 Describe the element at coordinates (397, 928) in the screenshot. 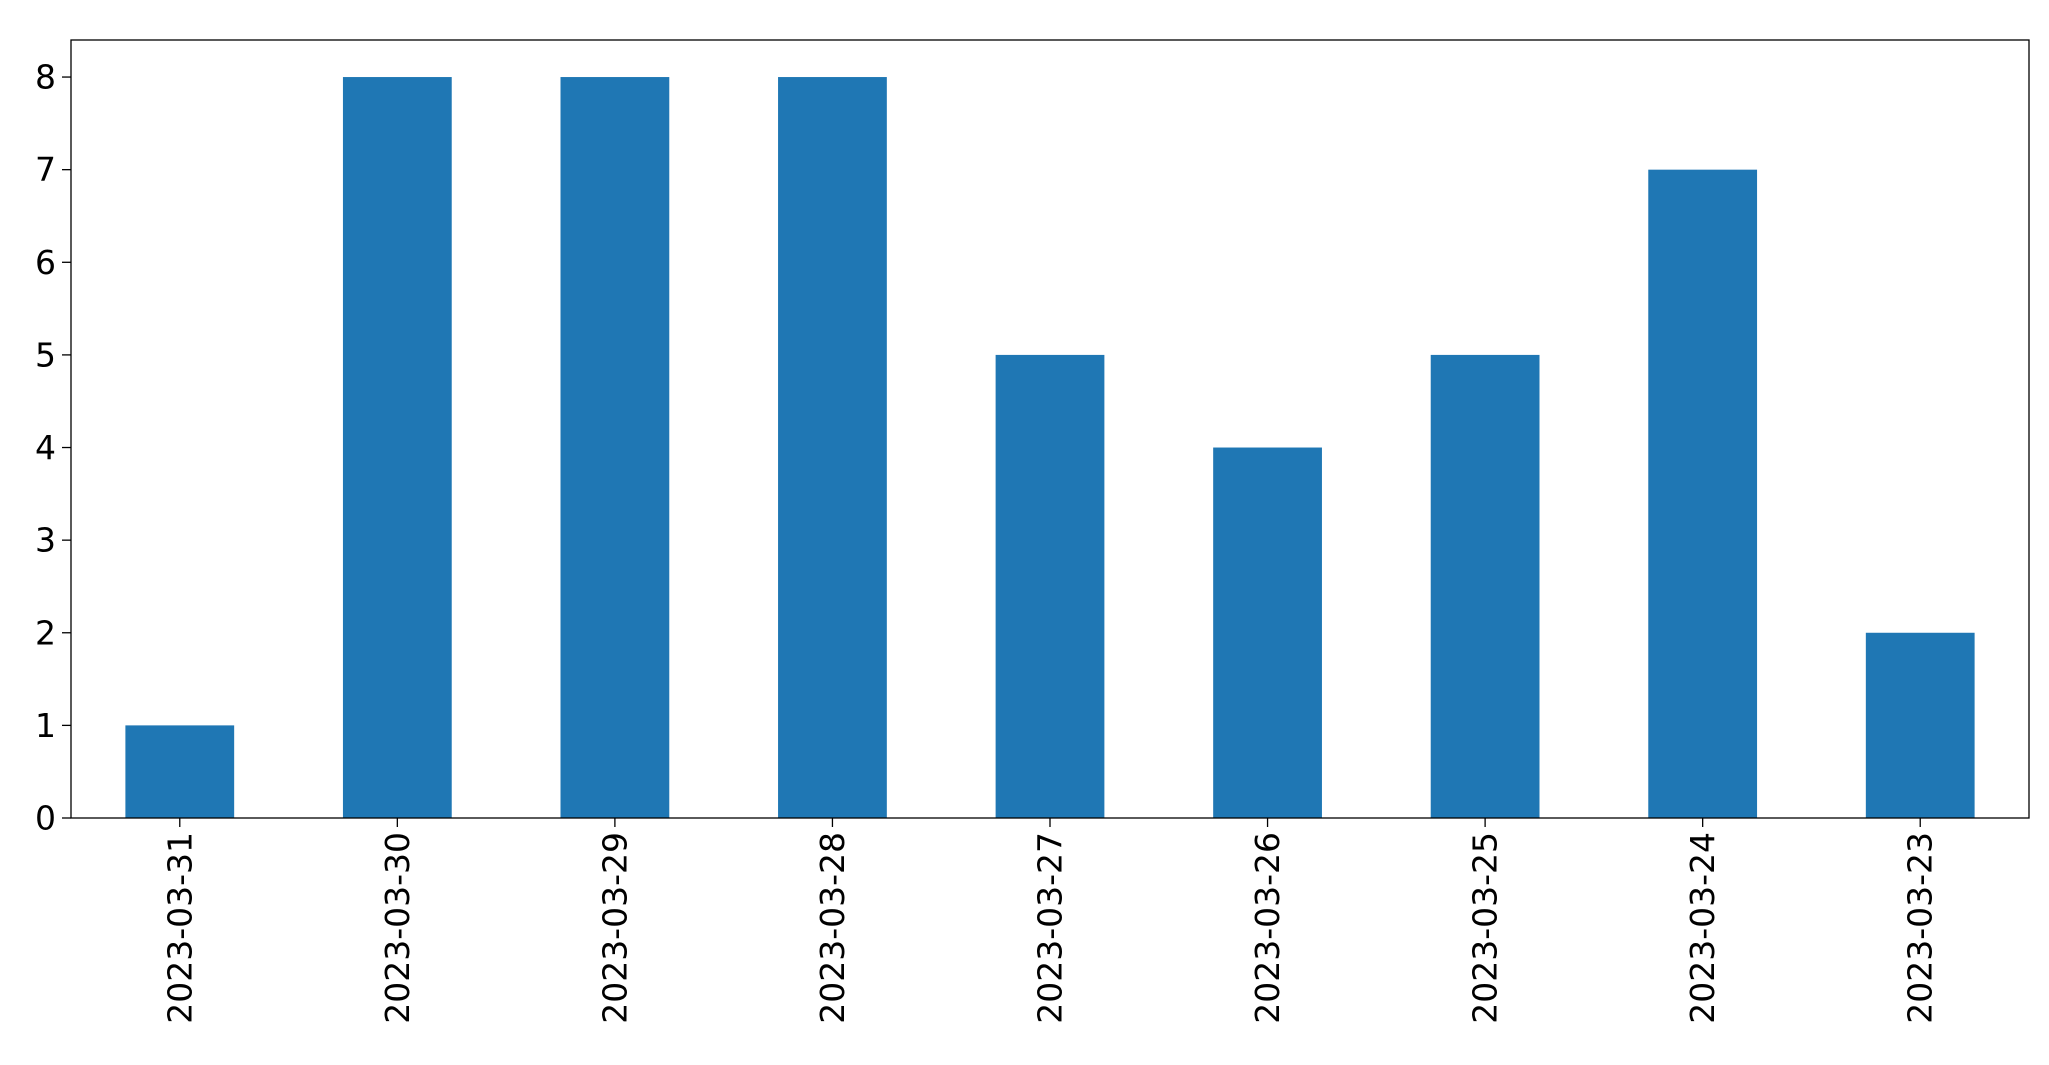

I see `x-tick-label: 2023-03-30` at that location.